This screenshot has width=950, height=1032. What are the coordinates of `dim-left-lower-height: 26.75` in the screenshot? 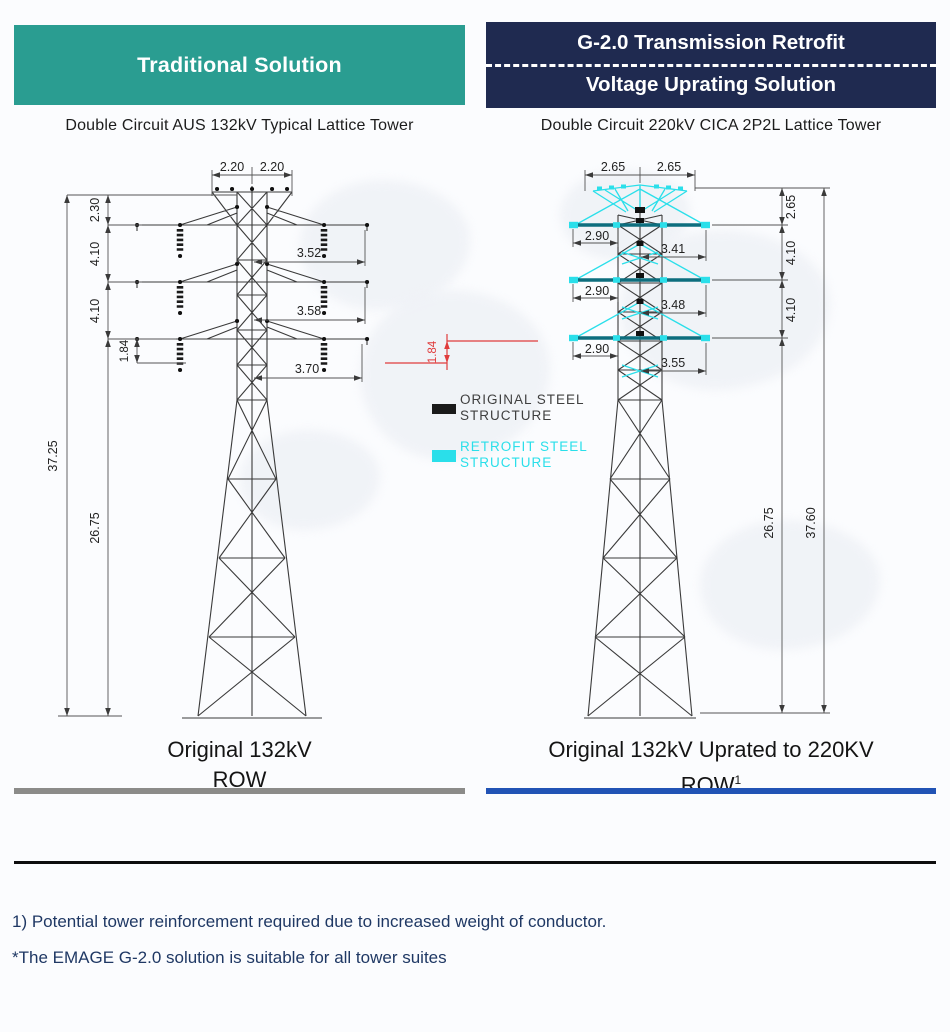 It's located at (95, 528).